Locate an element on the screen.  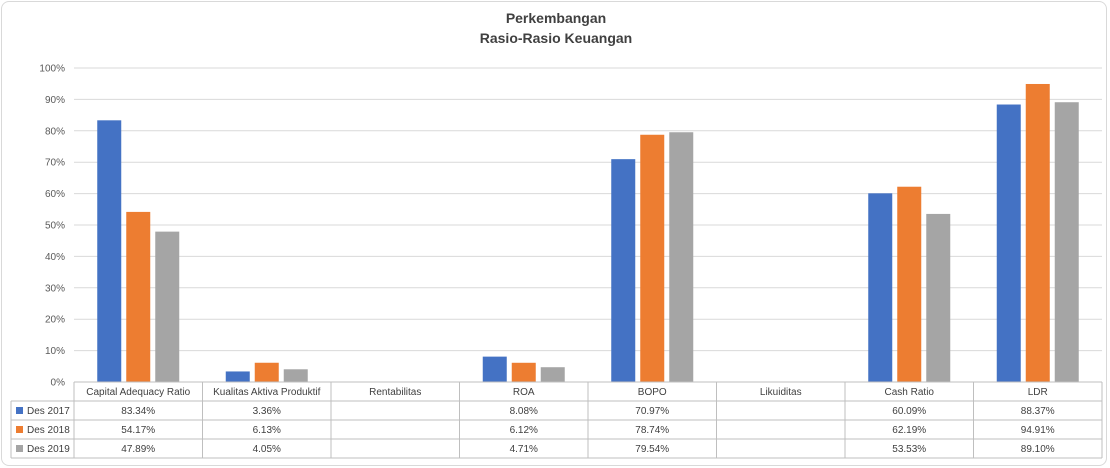
chart-title-line: Perkembangan is located at coordinates (556, 18).